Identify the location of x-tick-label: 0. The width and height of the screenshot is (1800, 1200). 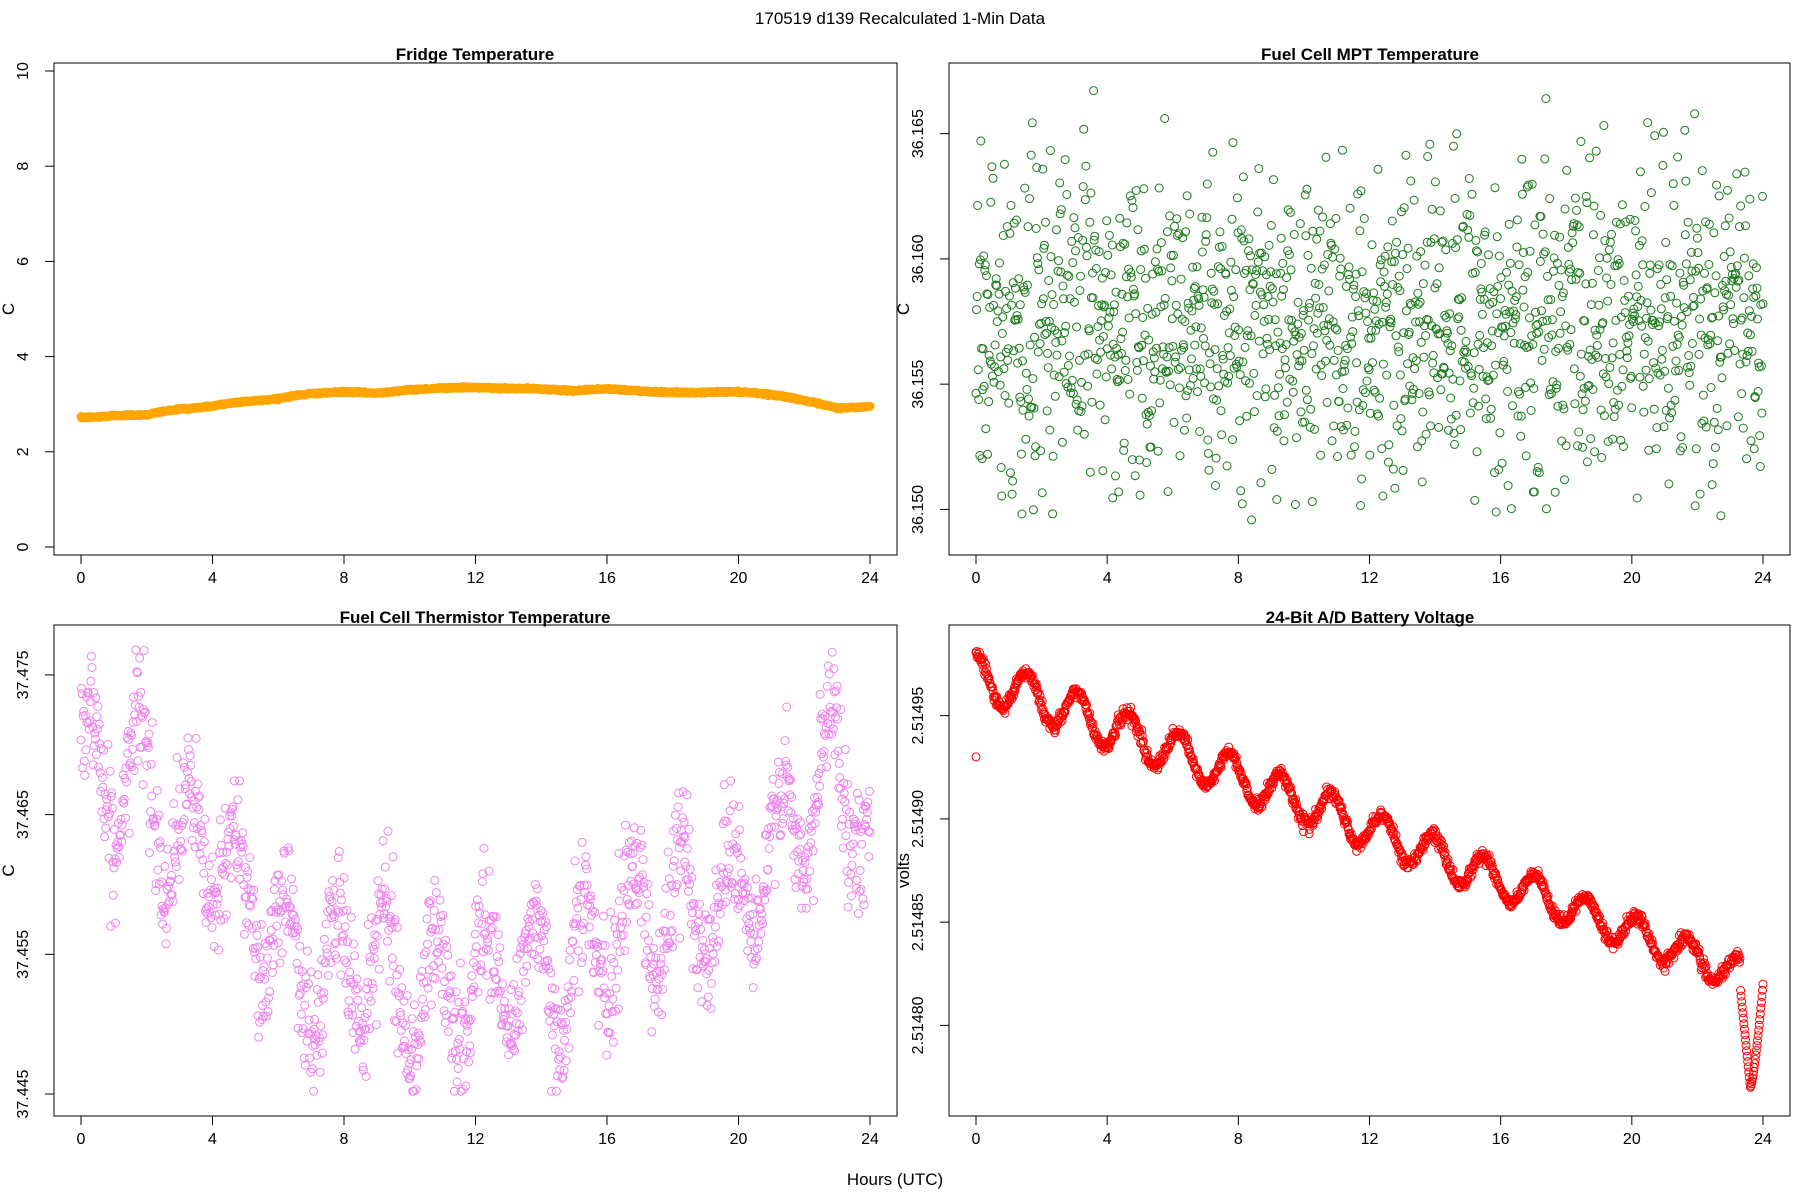
(976, 578).